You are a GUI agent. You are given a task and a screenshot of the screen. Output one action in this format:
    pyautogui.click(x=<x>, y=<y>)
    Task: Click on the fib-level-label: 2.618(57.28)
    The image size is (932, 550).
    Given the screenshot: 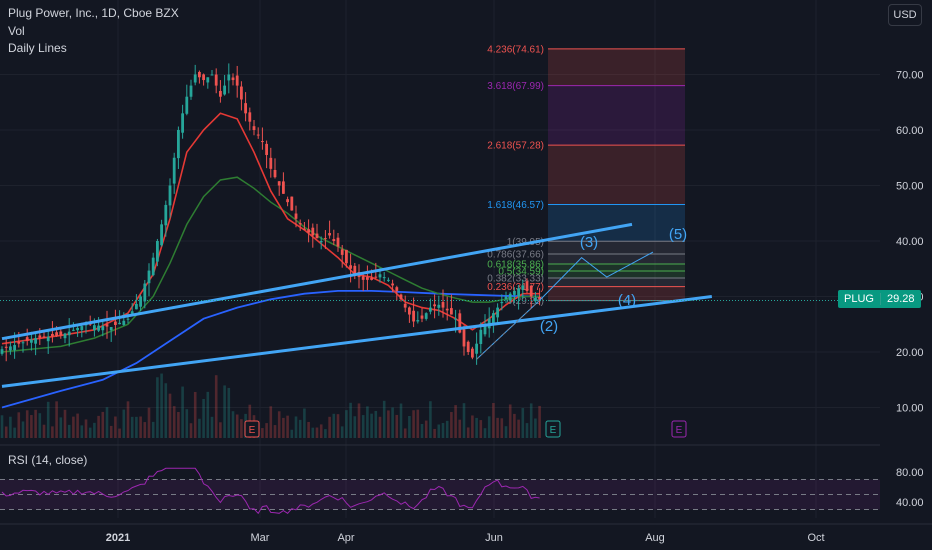 What is the action you would take?
    pyautogui.click(x=515, y=146)
    